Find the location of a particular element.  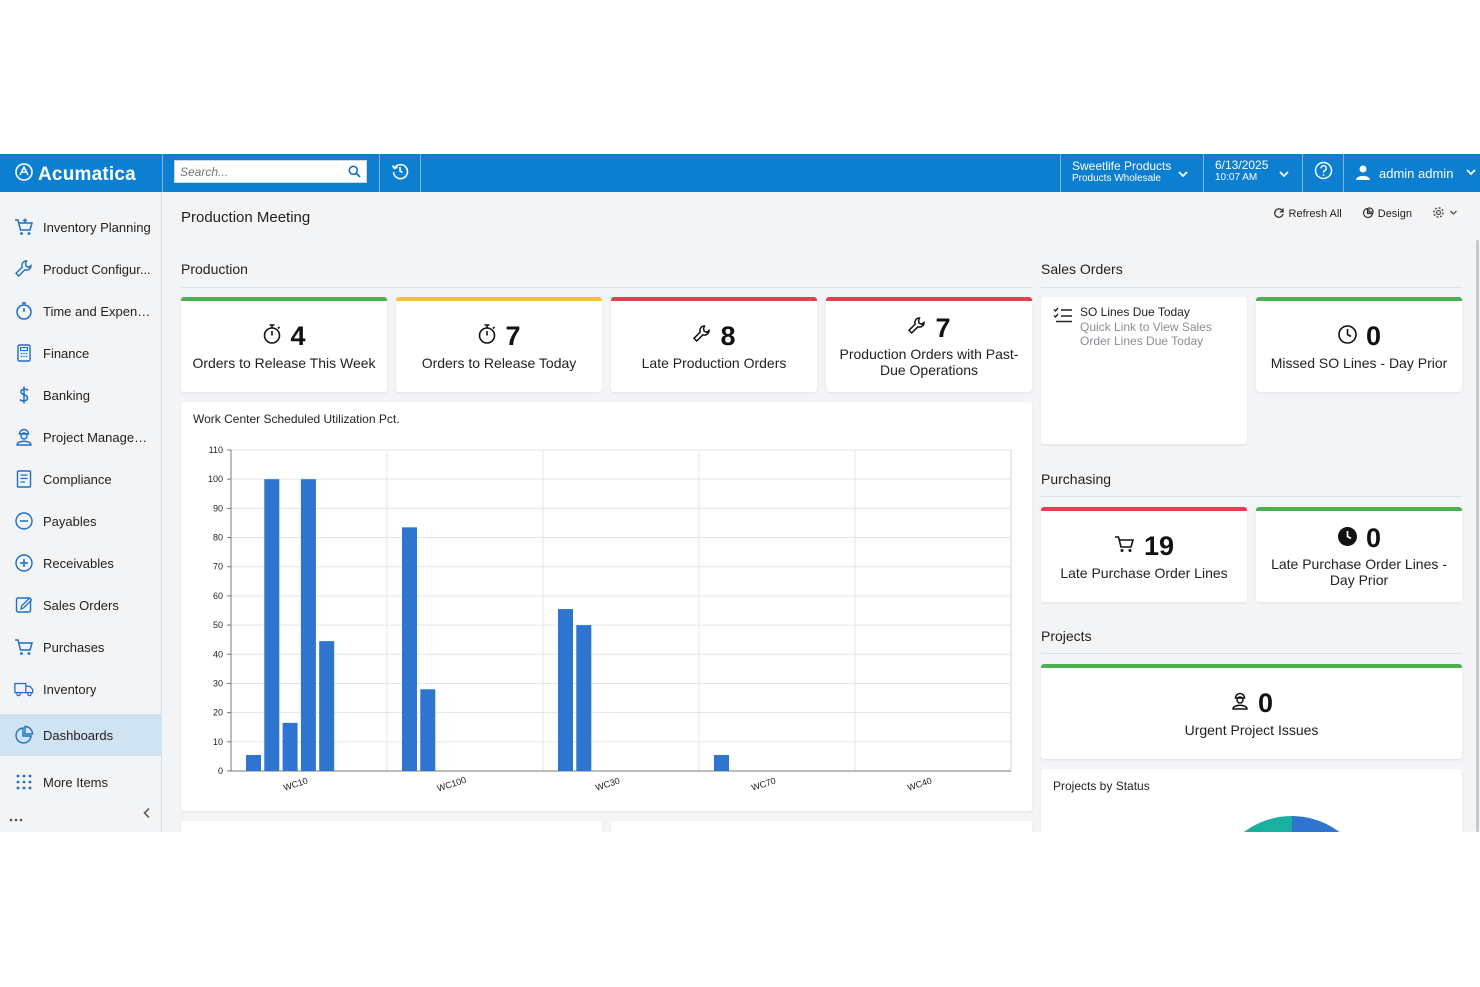

company-branch: Products Wholesale is located at coordinates (1116, 178).